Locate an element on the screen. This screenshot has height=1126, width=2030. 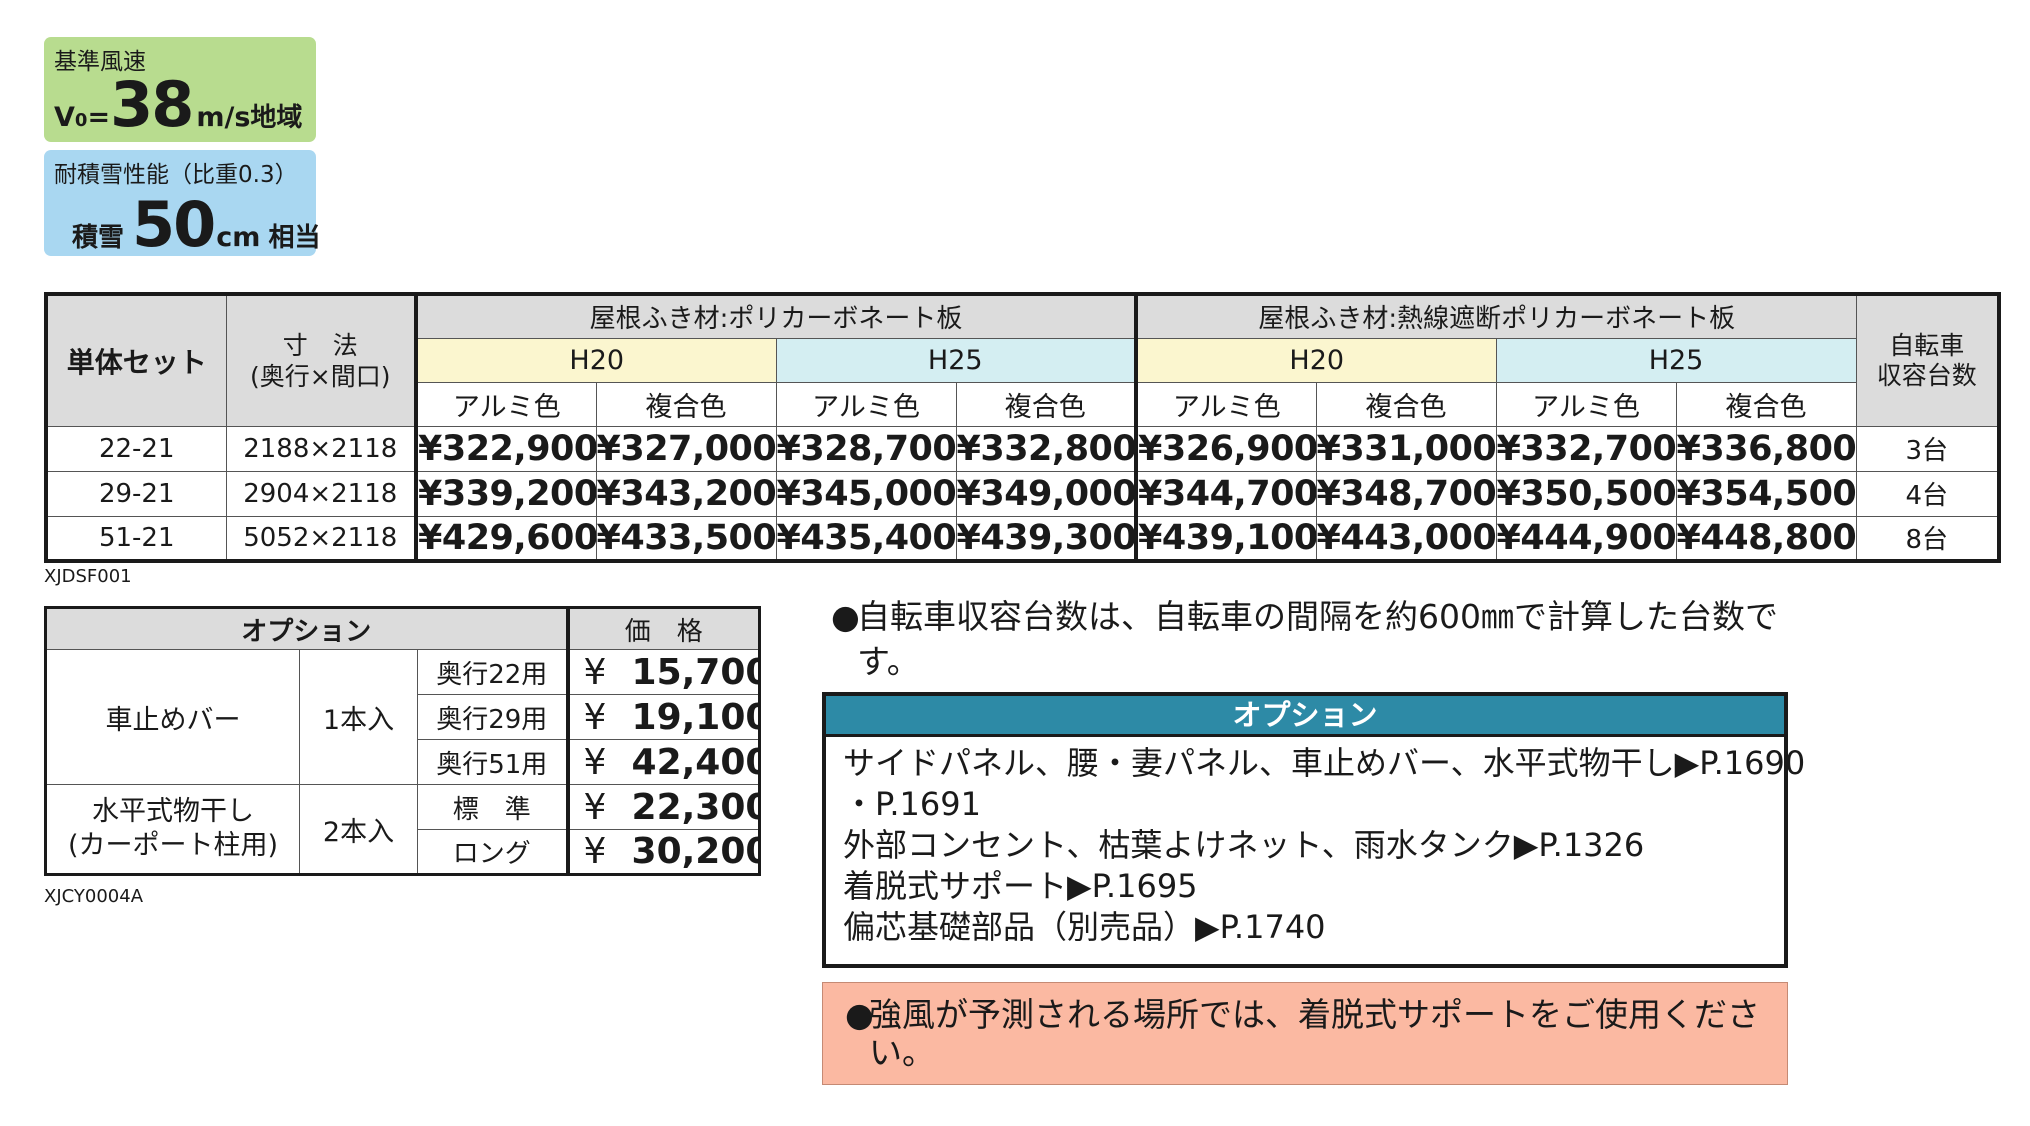
option-price: ¥19,100 is located at coordinates (663, 717).